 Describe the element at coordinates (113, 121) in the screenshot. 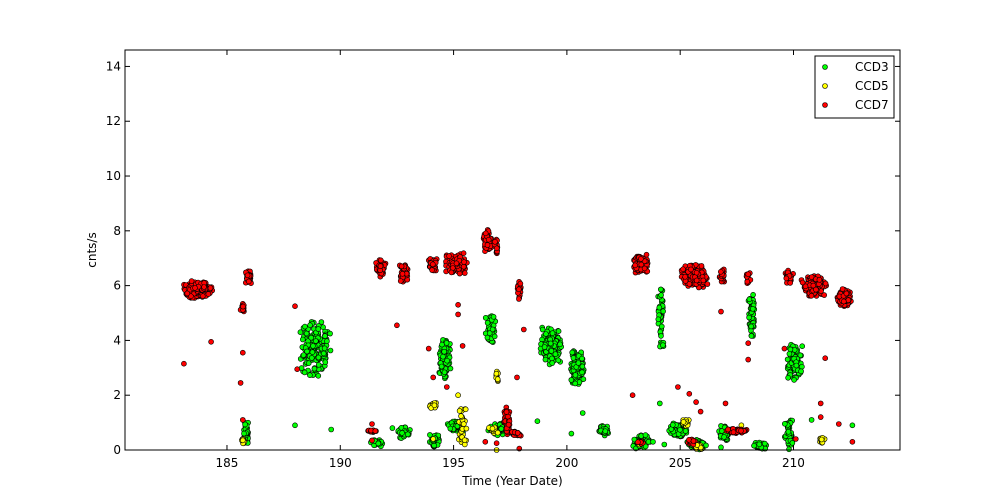

I see `y-tick-label: 12` at that location.